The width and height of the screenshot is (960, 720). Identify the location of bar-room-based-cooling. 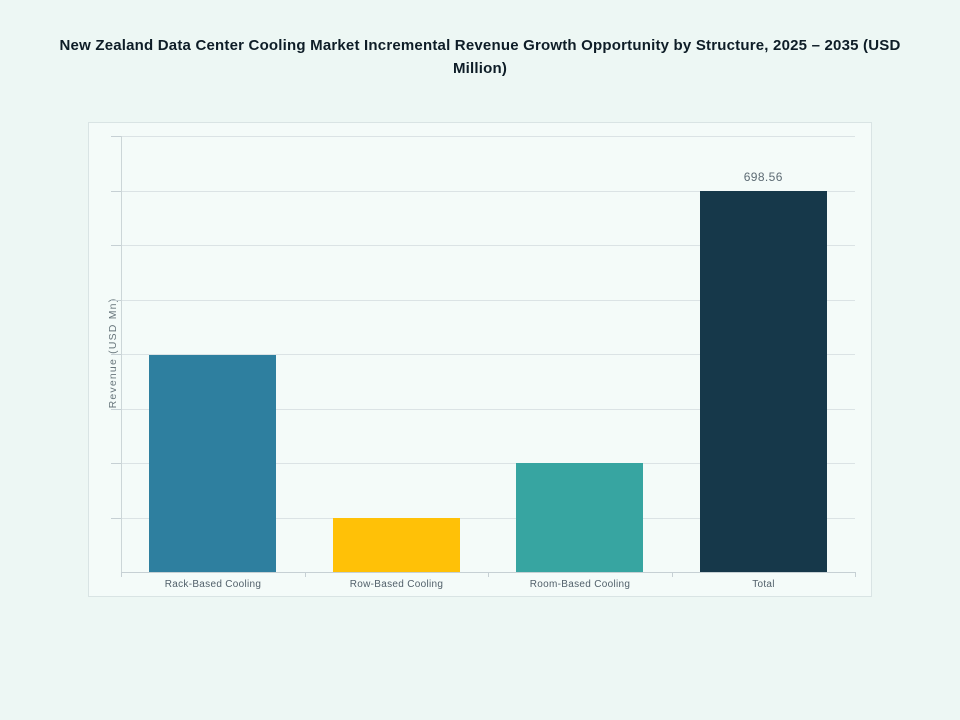
(580, 517).